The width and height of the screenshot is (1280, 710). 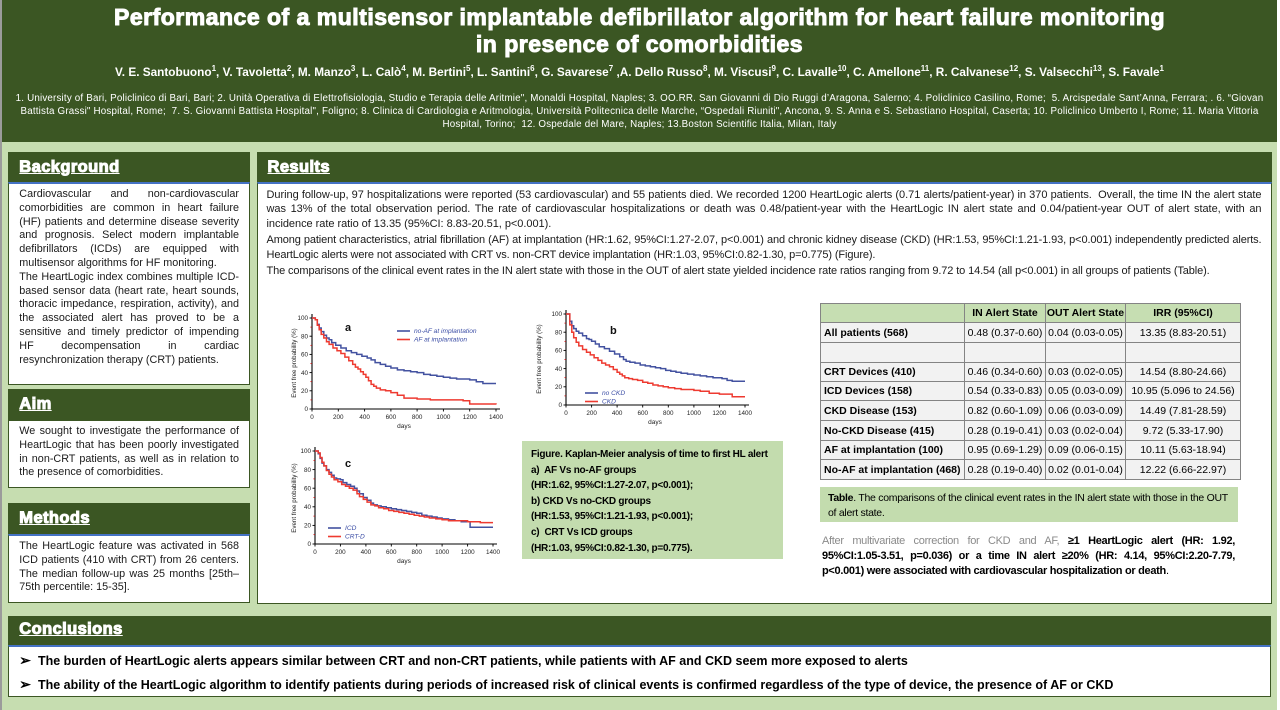 What do you see at coordinates (351, 528) in the screenshot?
I see `svg-text: ICD` at bounding box center [351, 528].